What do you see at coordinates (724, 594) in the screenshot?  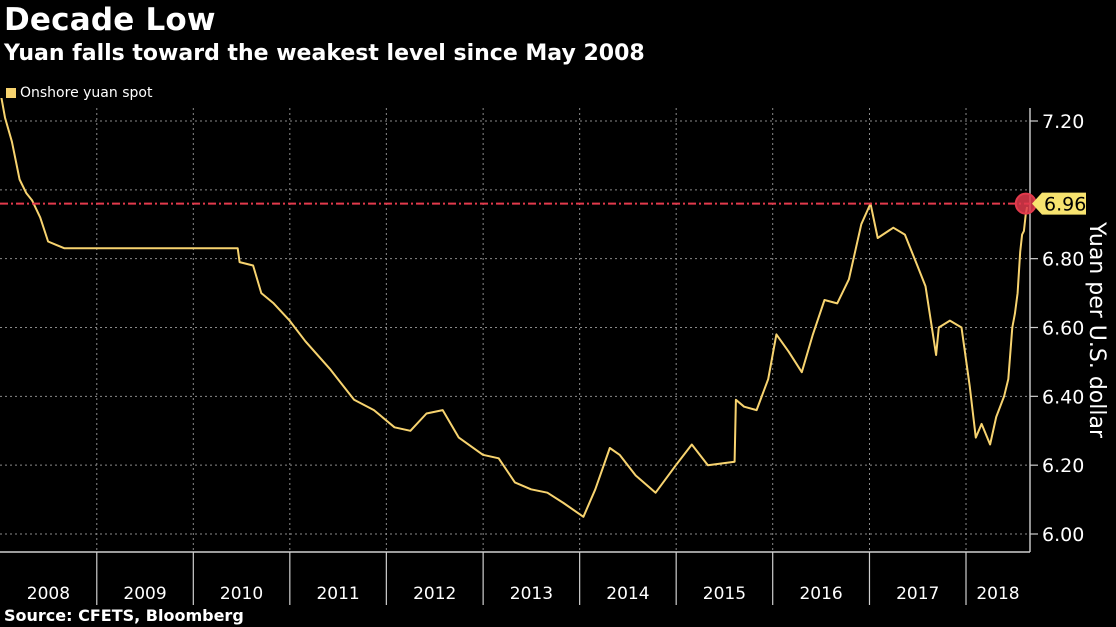 I see `x-tick-label: 2015` at bounding box center [724, 594].